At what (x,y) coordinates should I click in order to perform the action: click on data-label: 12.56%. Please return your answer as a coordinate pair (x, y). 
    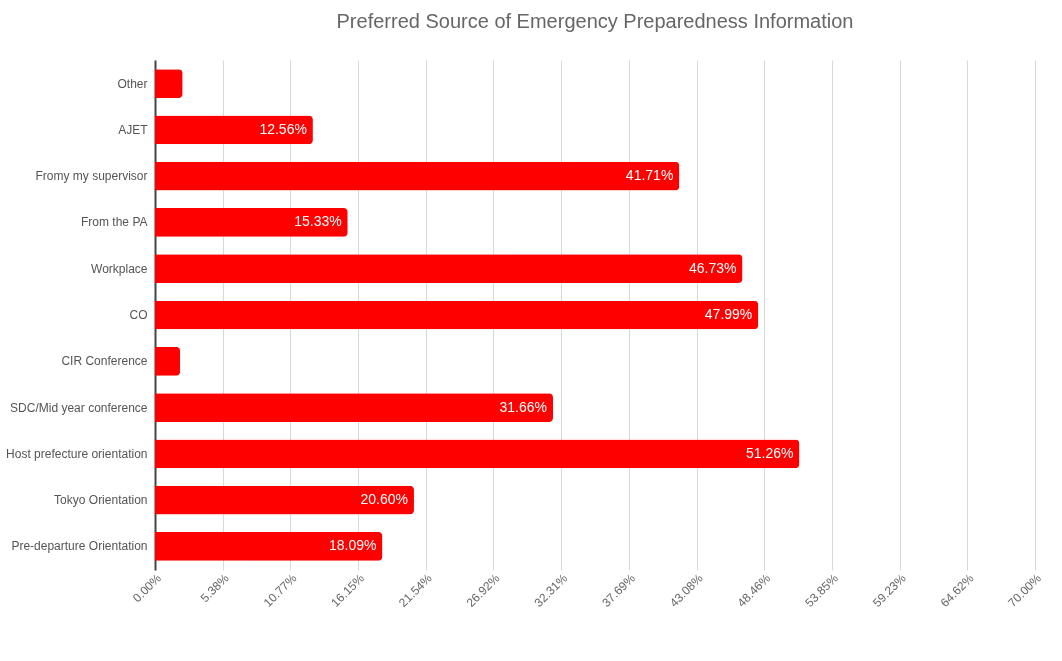
    Looking at the image, I should click on (283, 128).